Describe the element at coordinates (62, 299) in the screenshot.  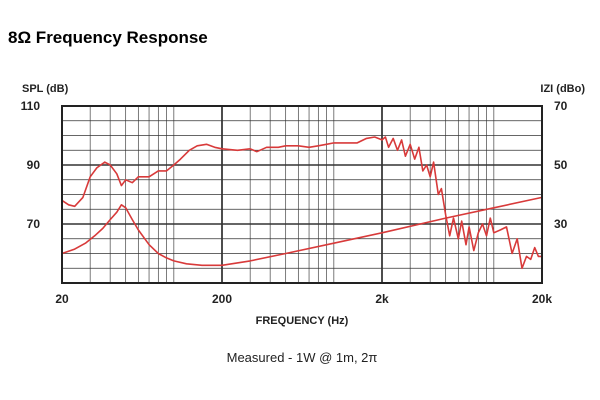
I see `x-tick-label: 20` at that location.